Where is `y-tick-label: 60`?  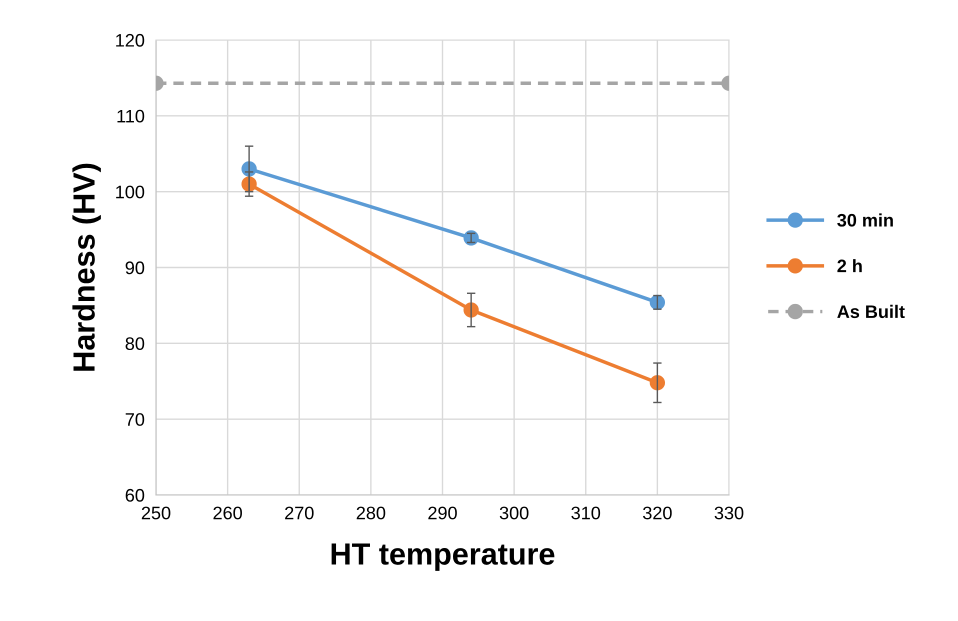 y-tick-label: 60 is located at coordinates (135, 495).